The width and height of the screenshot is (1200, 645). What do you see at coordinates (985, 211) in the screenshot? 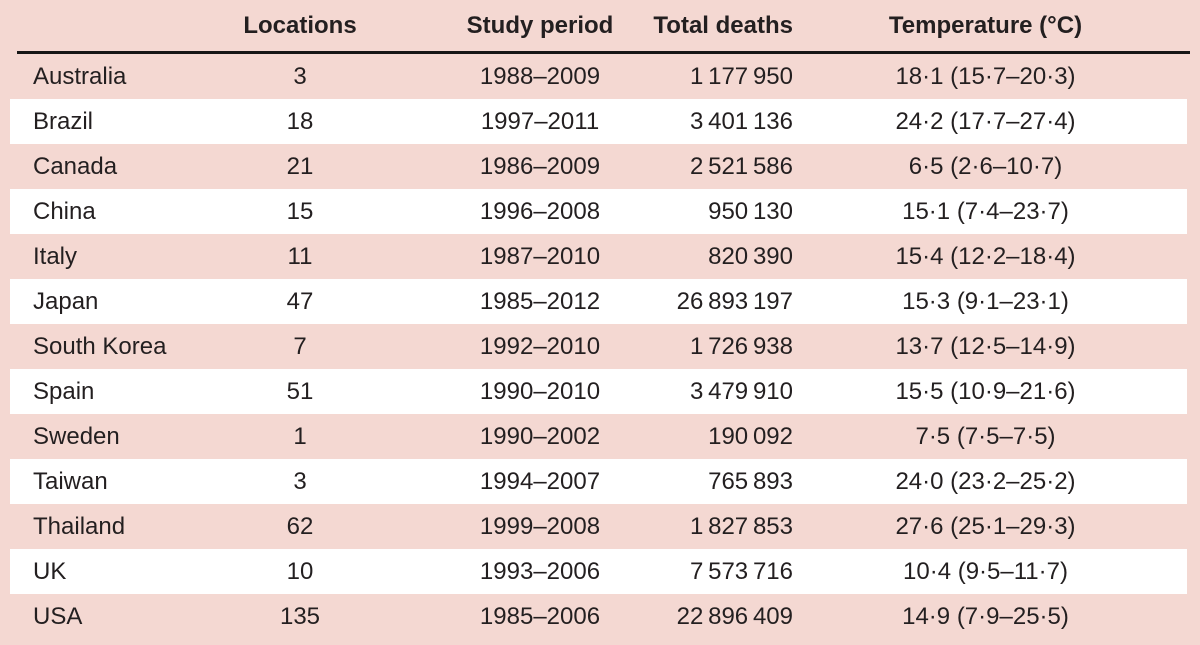
I see `cell-temperature: 15·1 (7·4–23·7)` at bounding box center [985, 211].